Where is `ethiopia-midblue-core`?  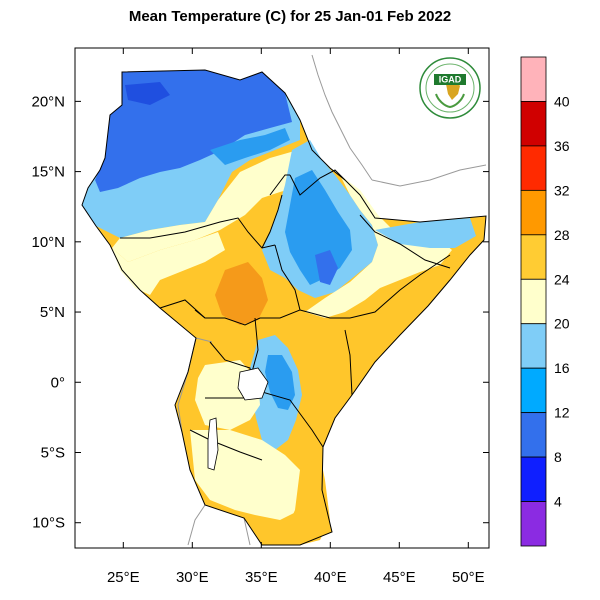
ethiopia-midblue-core is located at coordinates (318, 227).